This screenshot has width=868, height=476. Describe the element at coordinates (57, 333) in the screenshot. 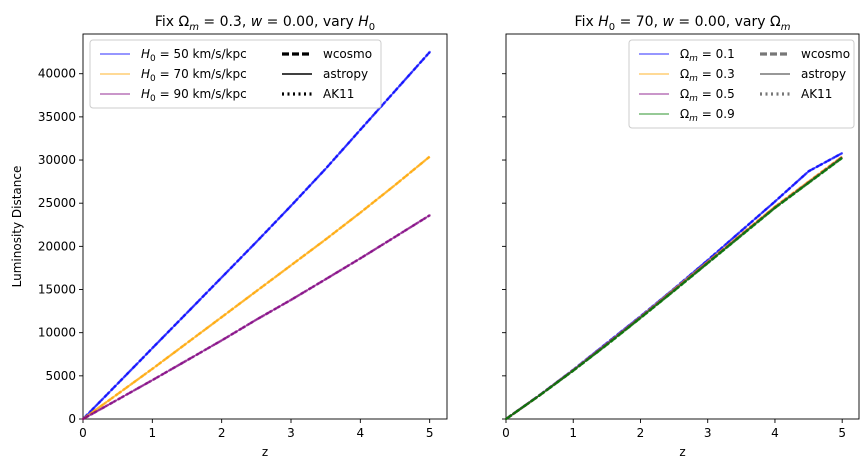

I see `y-tick-label: 10000` at that location.